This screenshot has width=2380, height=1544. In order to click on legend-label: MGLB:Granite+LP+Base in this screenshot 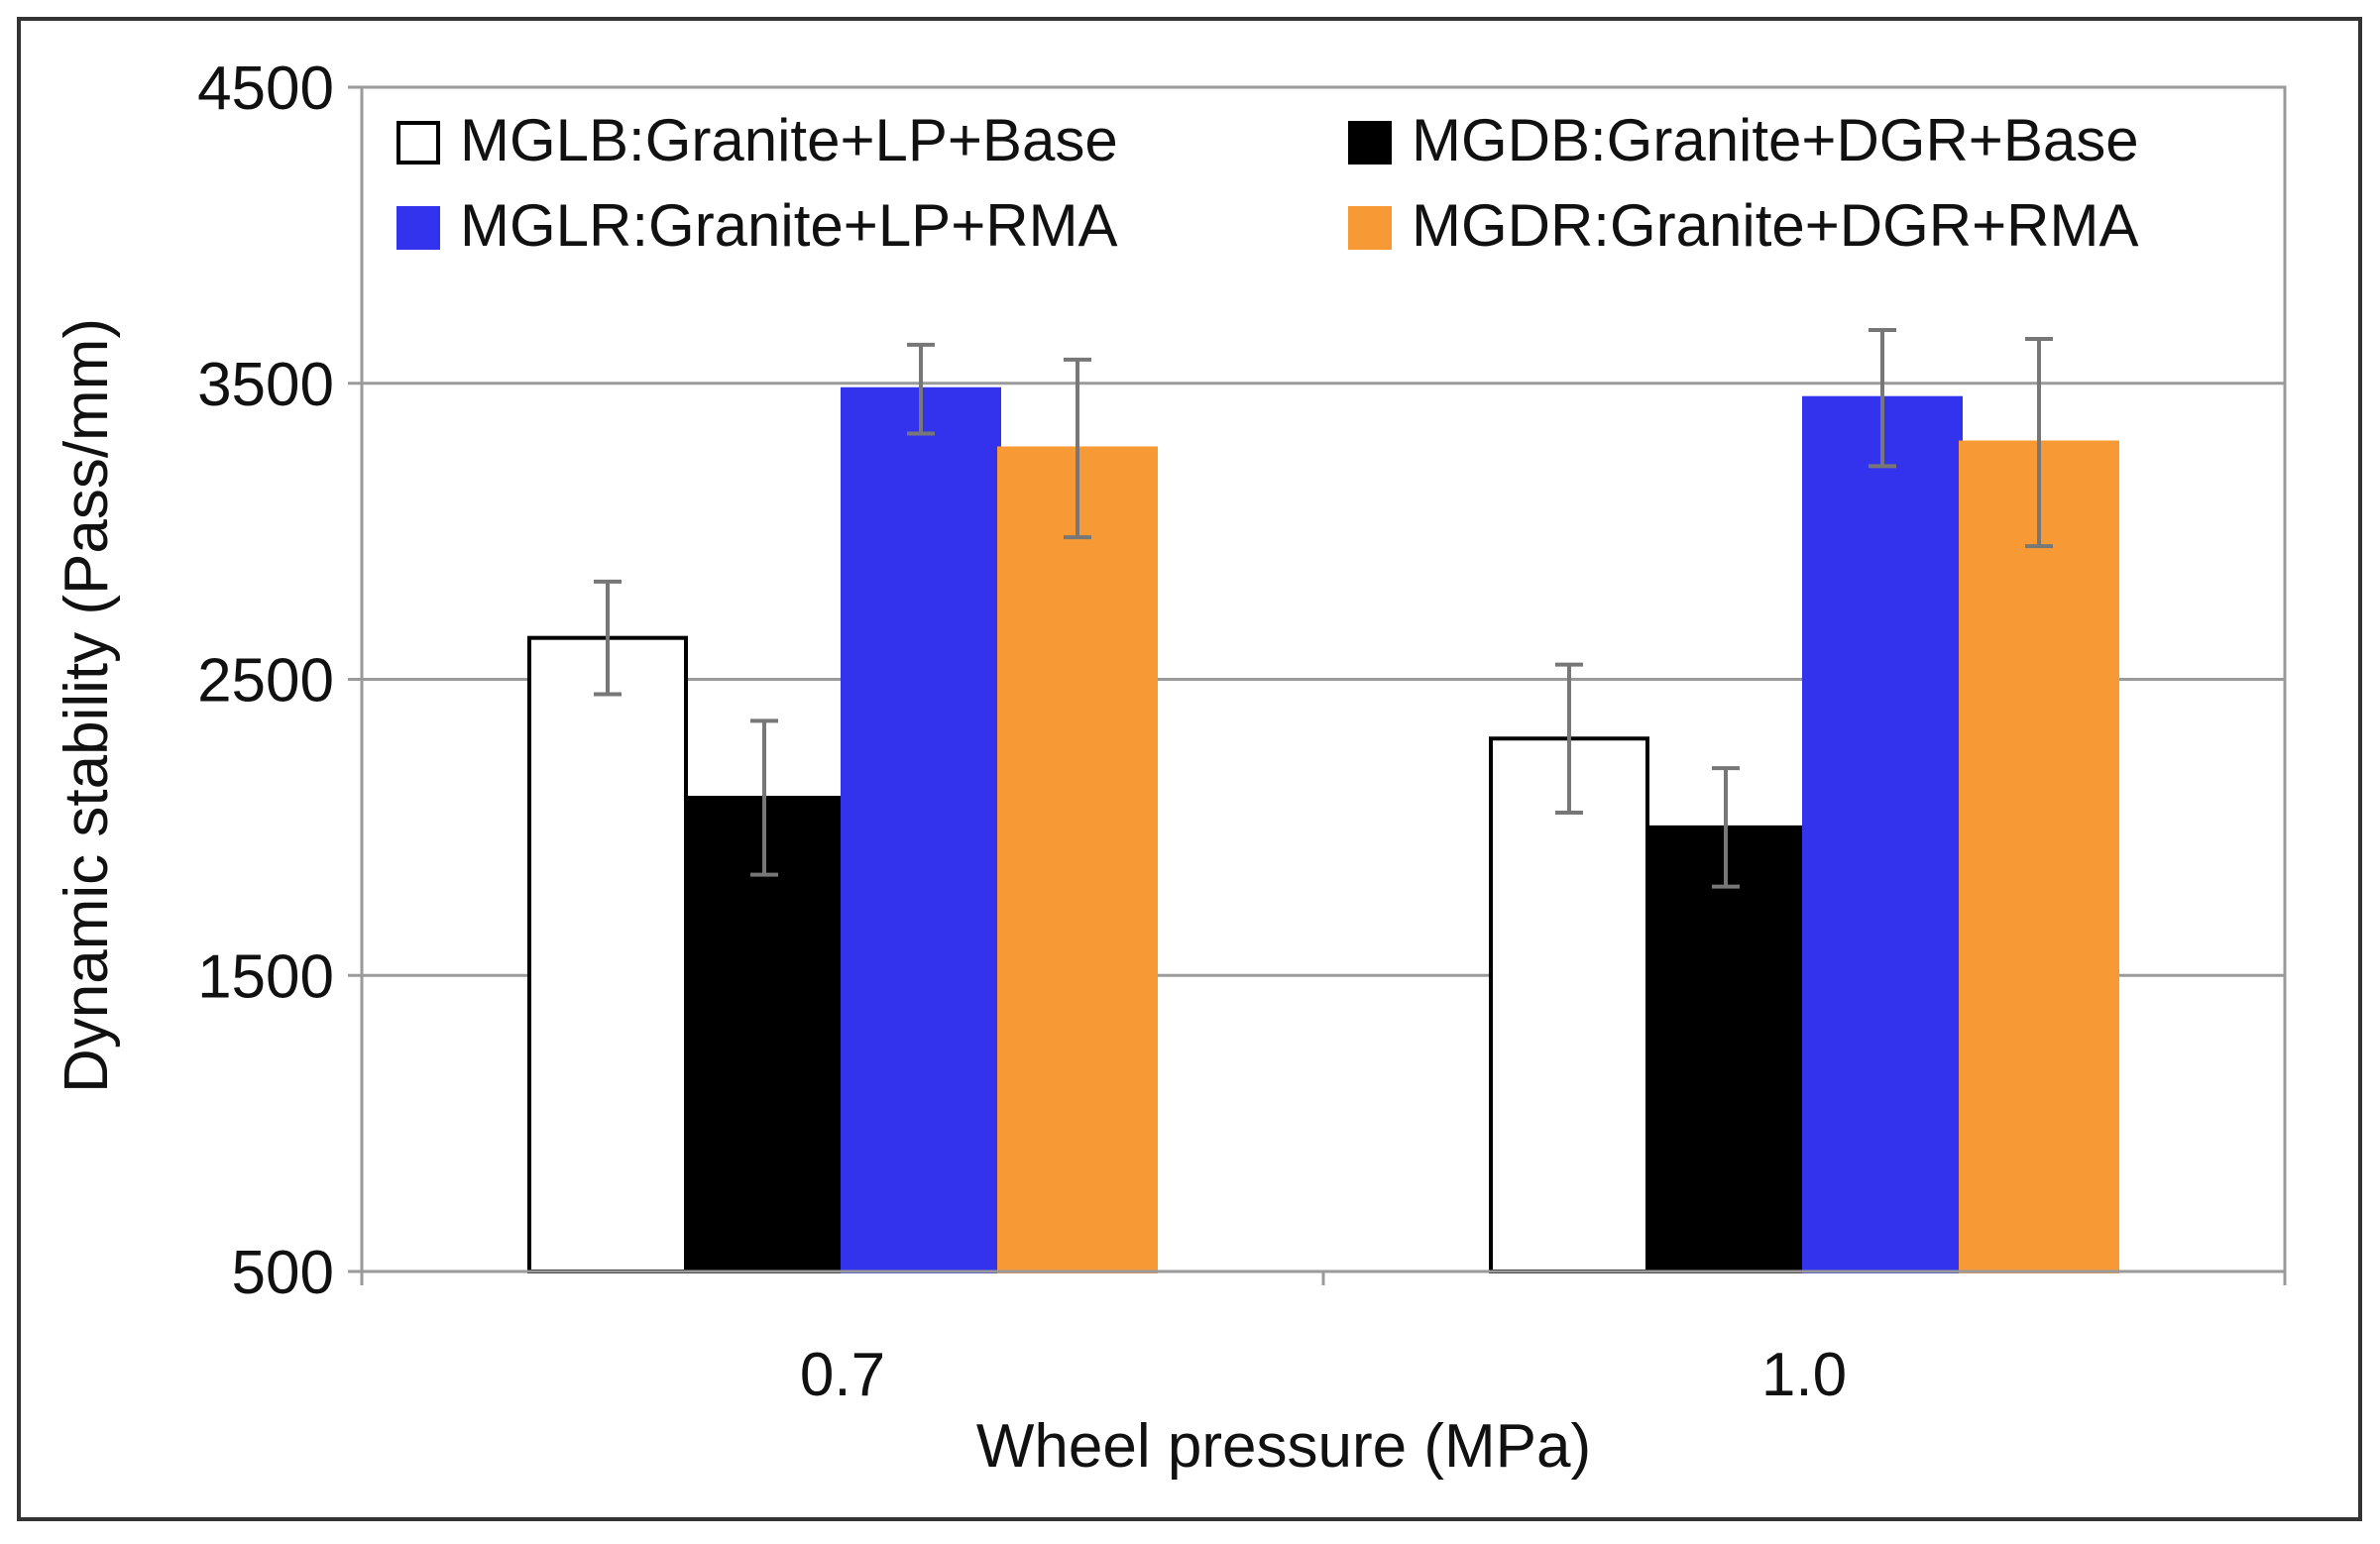, I will do `click(789, 140)`.